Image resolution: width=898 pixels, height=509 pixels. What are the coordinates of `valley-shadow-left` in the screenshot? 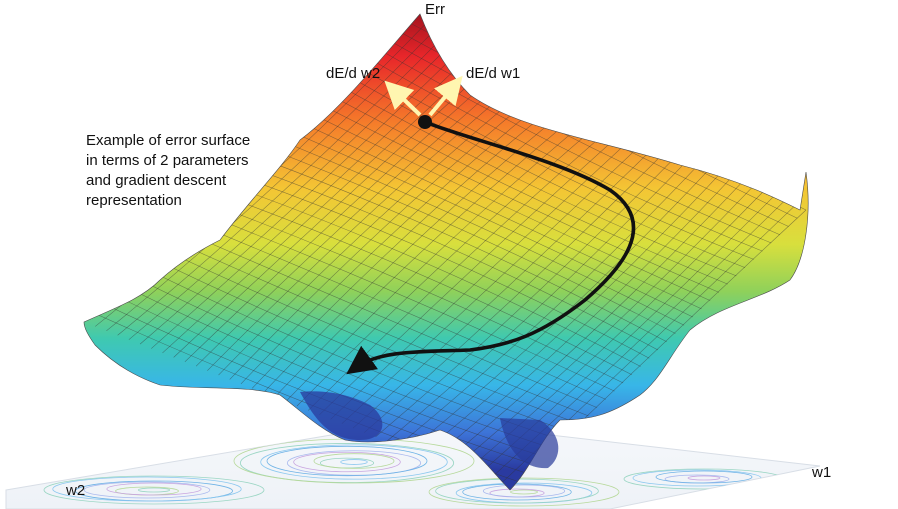 It's located at (341, 415).